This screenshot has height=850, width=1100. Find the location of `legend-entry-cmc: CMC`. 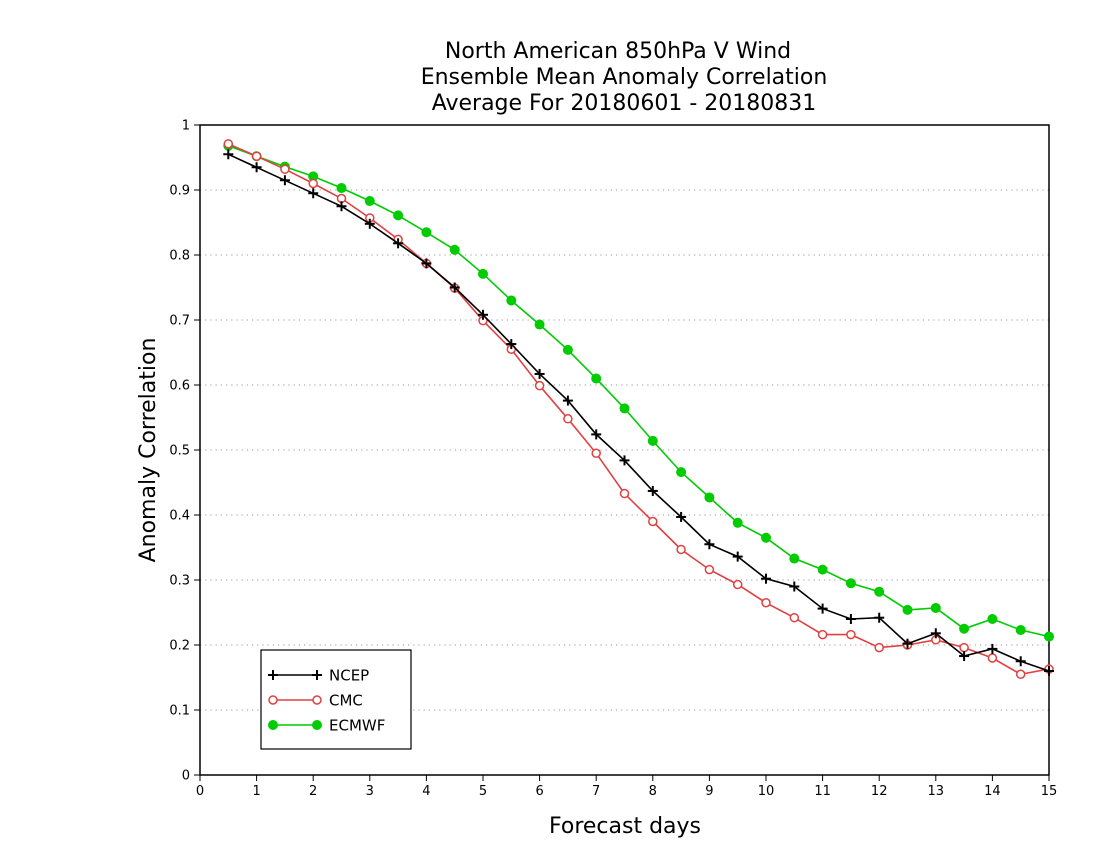

legend-entry-cmc: CMC is located at coordinates (315, 701).